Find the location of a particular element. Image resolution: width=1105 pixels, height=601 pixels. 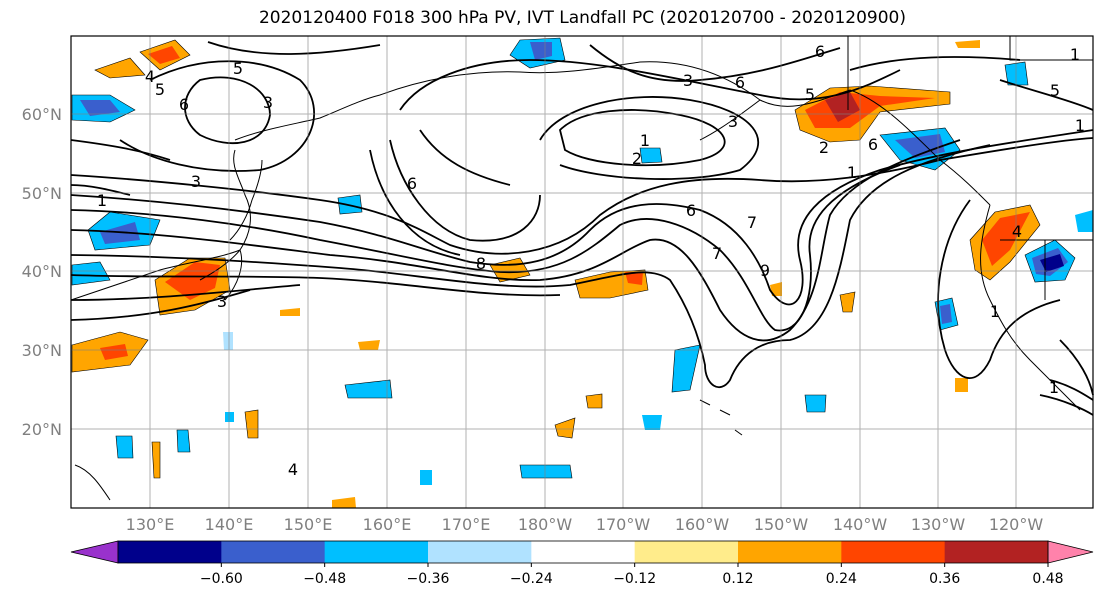

lat-label: 30°N is located at coordinates (42, 350).